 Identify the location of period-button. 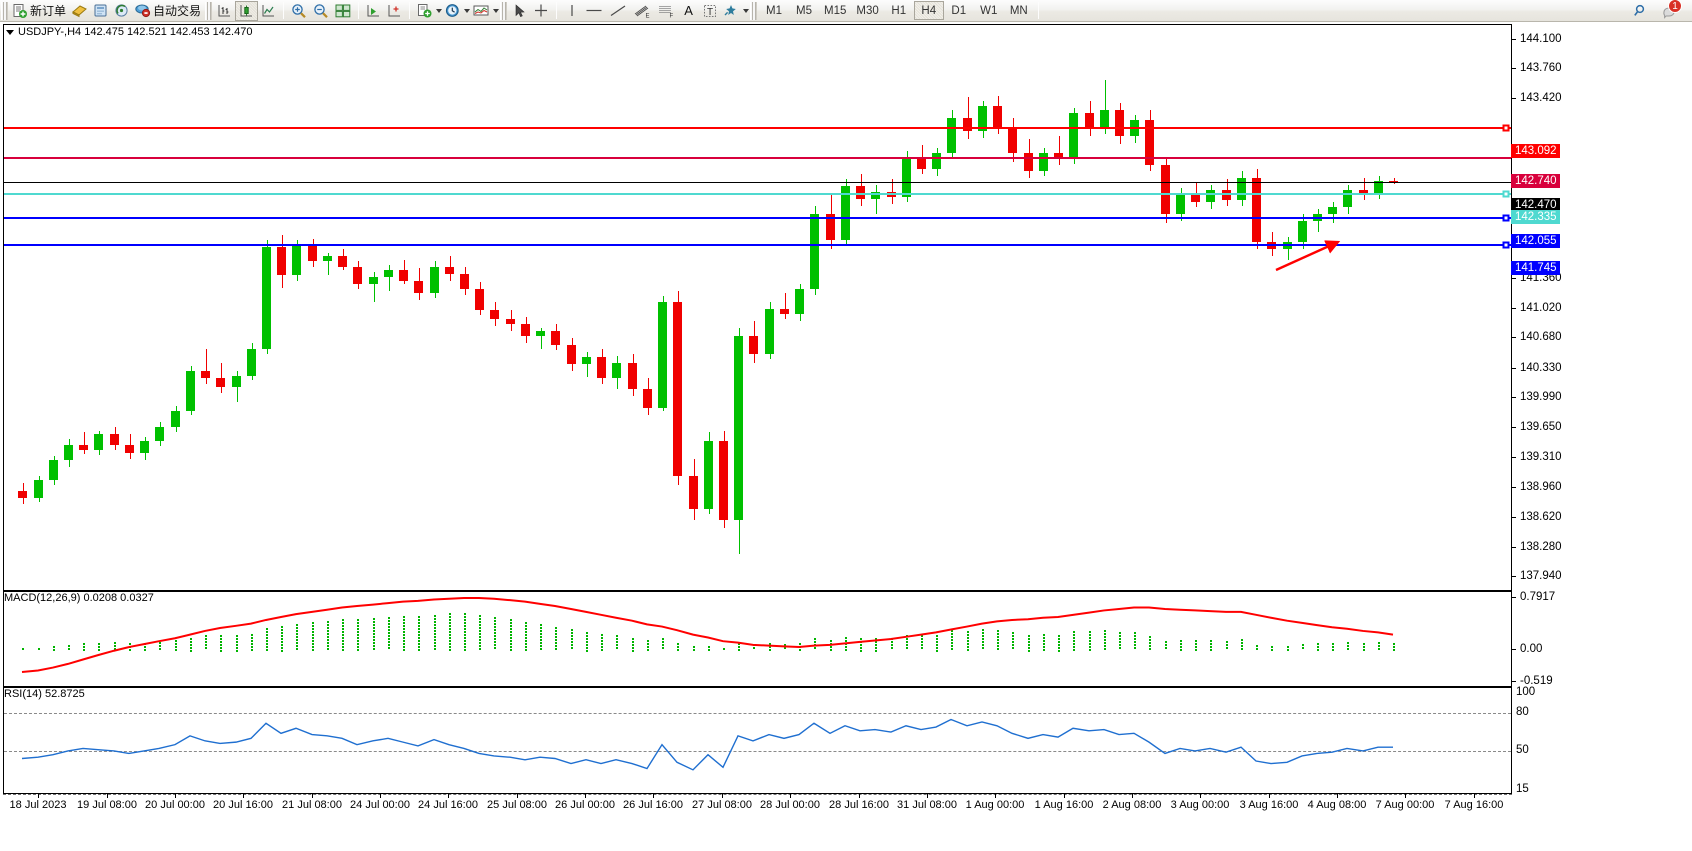
(452, 11).